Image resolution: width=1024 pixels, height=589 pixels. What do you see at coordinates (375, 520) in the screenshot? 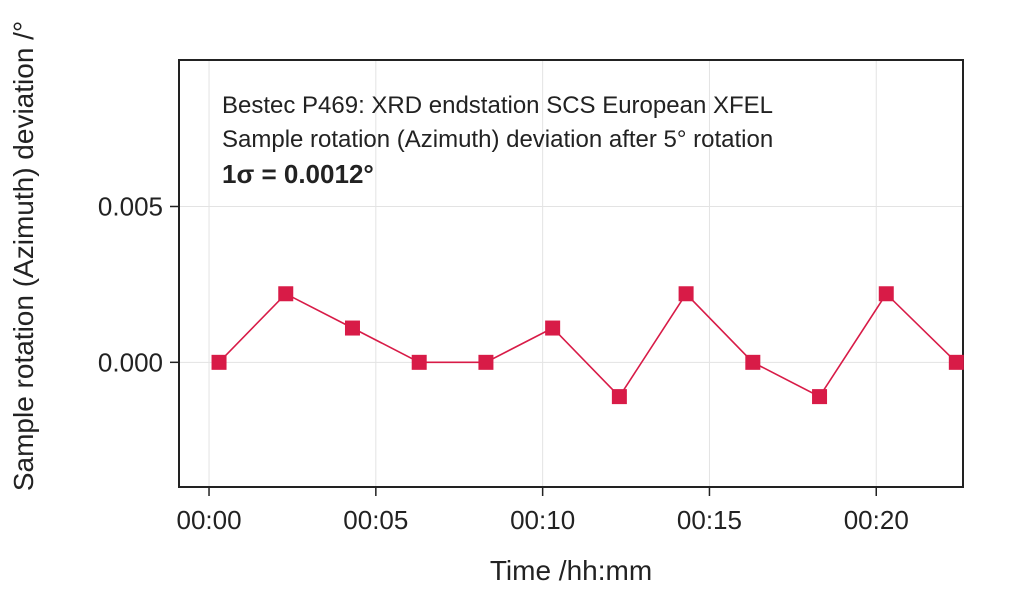
I see `x-tick-label: 00:05` at bounding box center [375, 520].